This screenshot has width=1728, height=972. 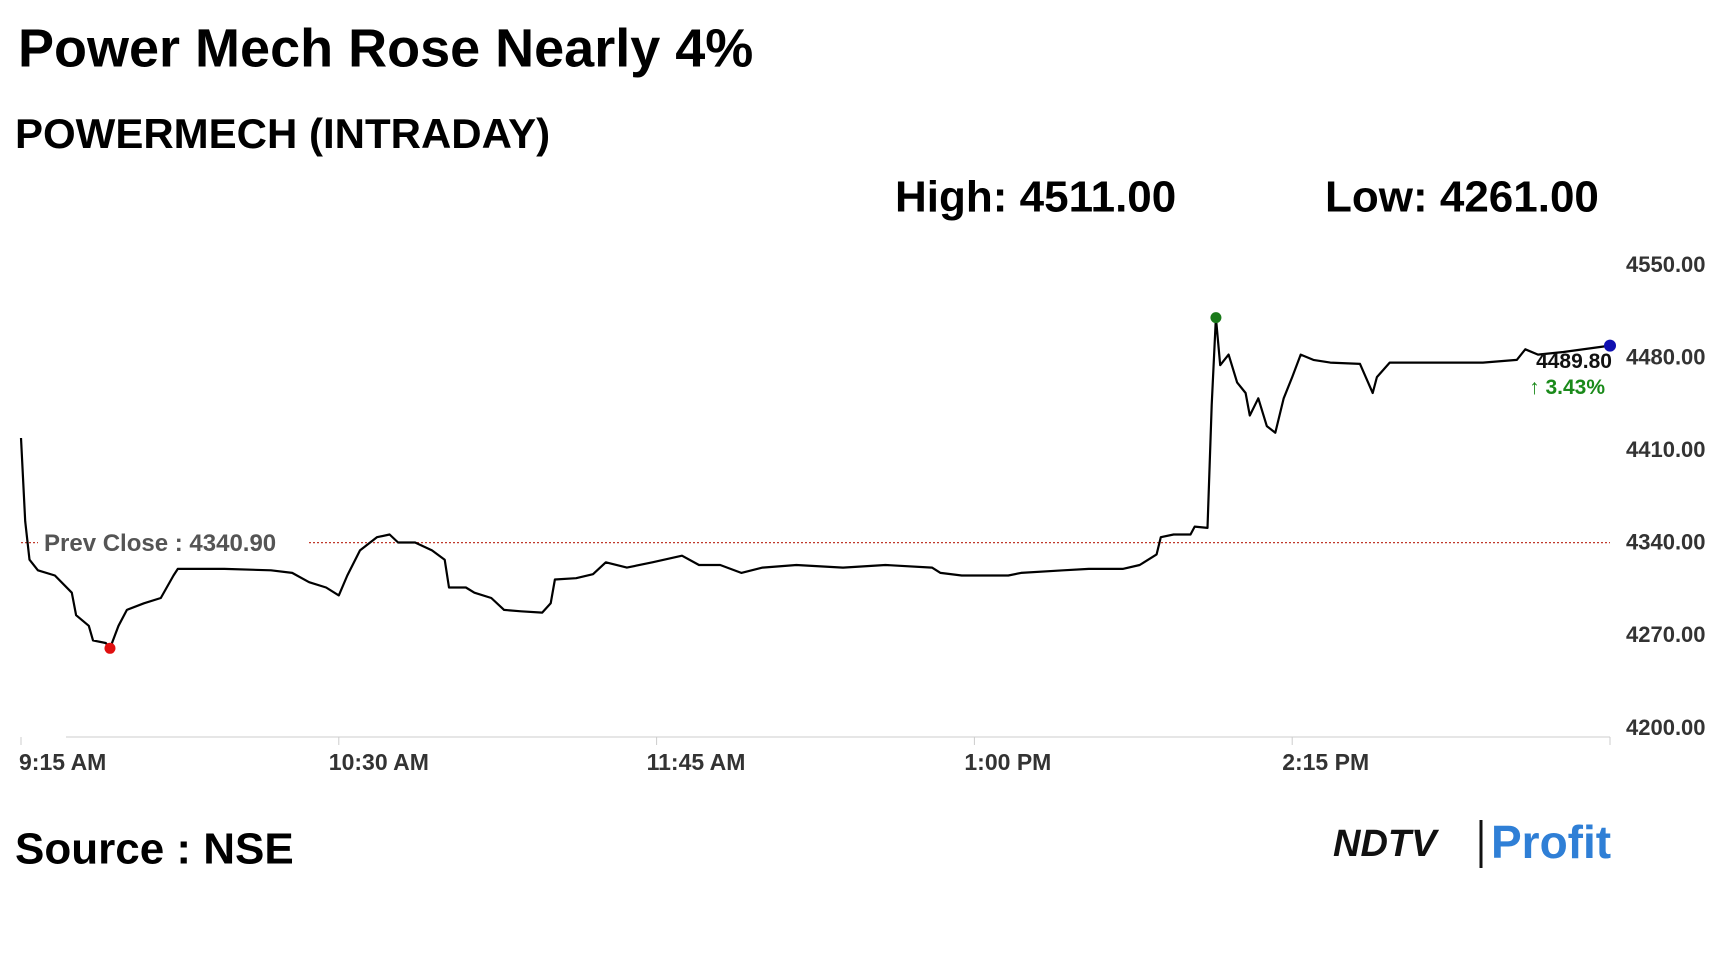 I want to click on prev-close-bg, so click(x=173, y=540).